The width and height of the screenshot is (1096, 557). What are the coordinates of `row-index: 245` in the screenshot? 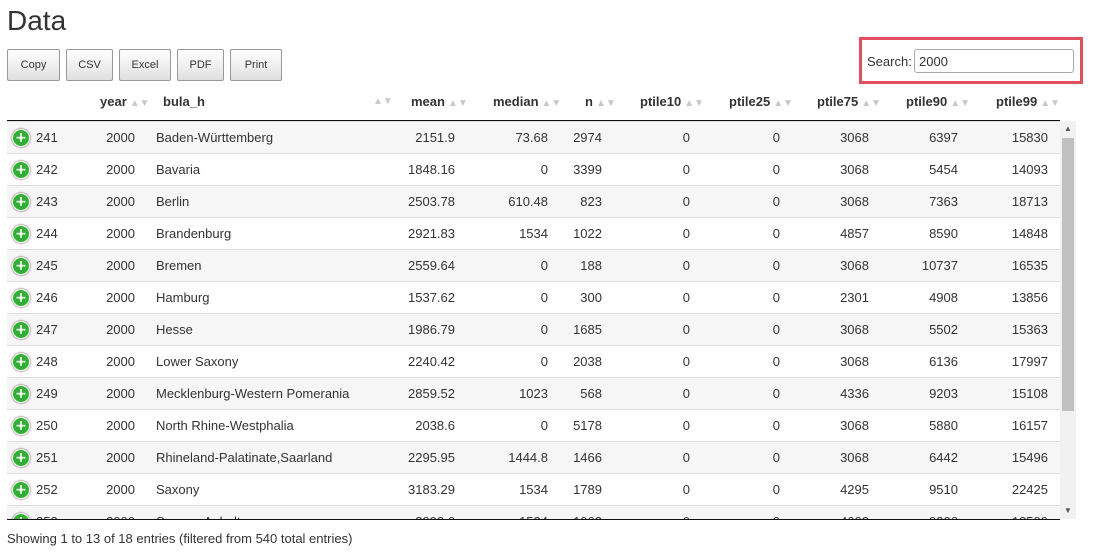 It's located at (47, 265).